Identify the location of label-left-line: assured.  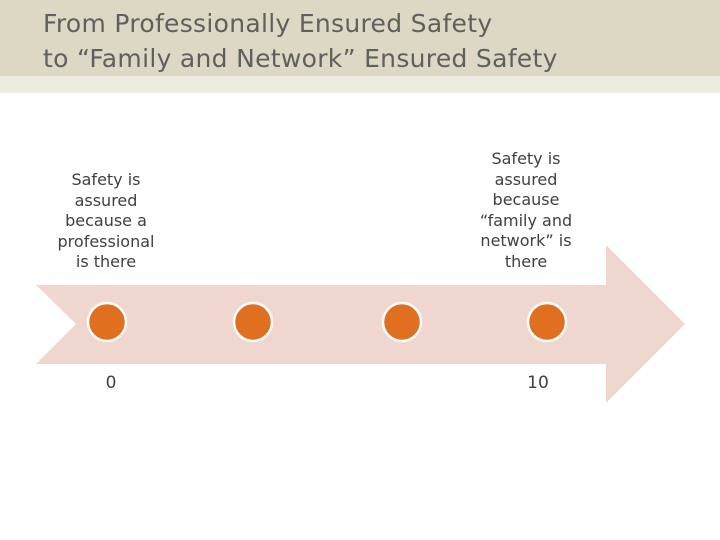
(106, 200).